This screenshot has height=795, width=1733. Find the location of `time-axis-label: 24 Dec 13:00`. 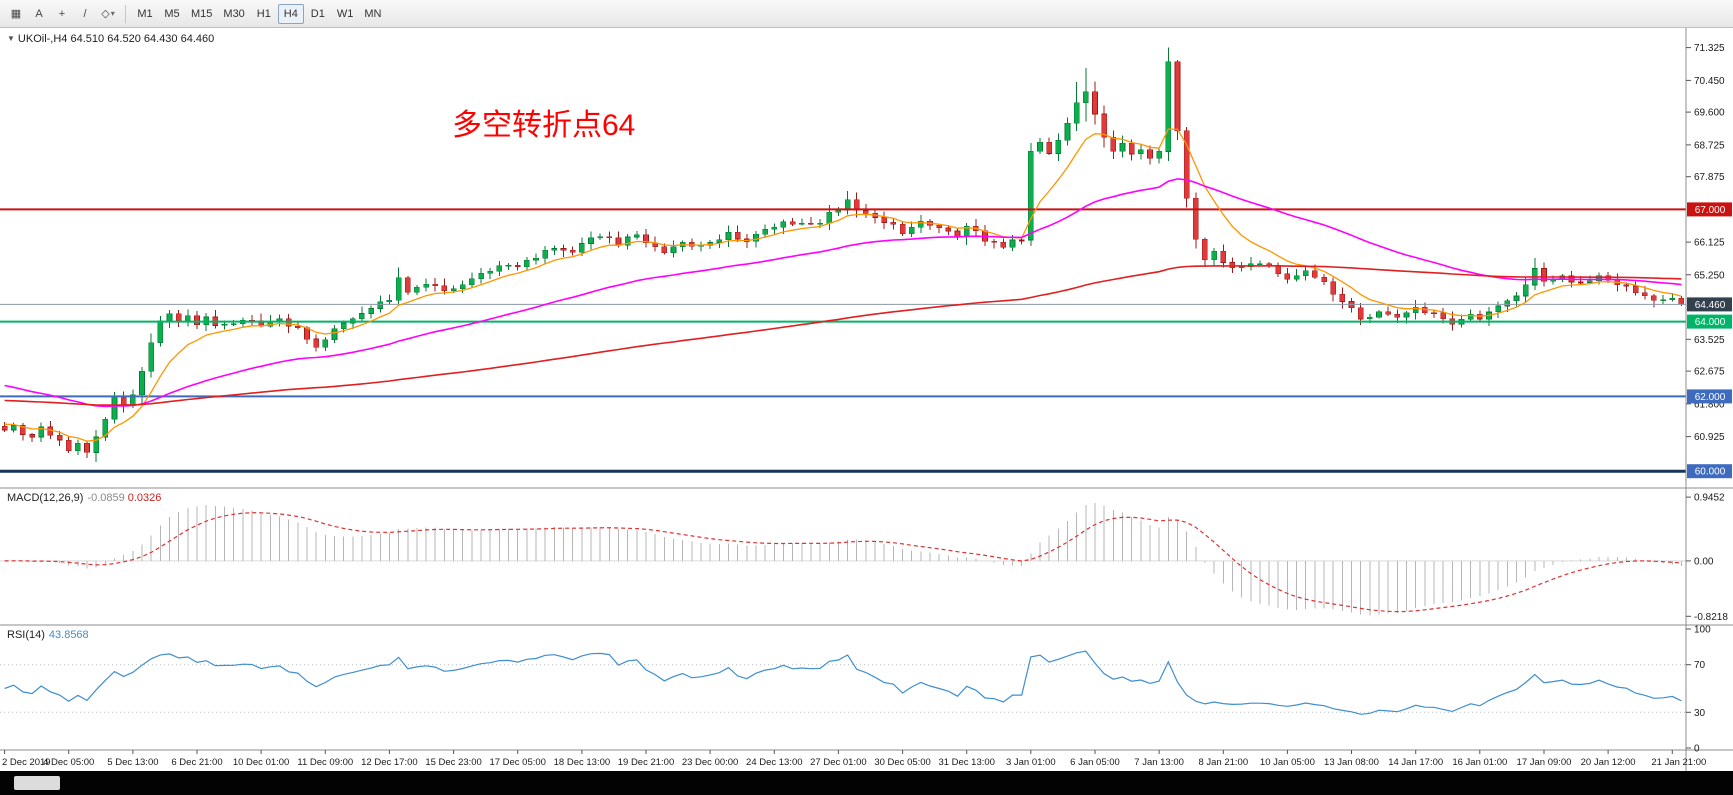

time-axis-label: 24 Dec 13:00 is located at coordinates (774, 762).